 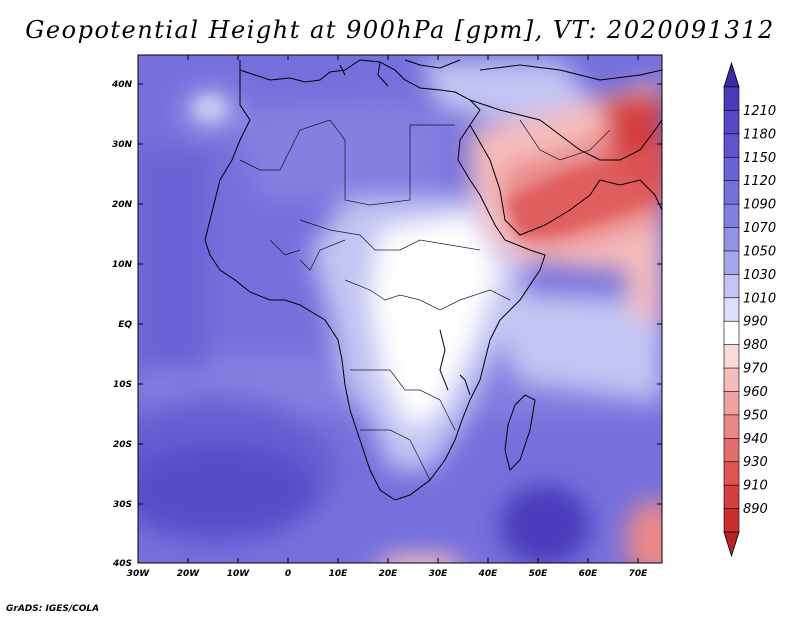 I want to click on border-south-central, so click(x=403, y=400).